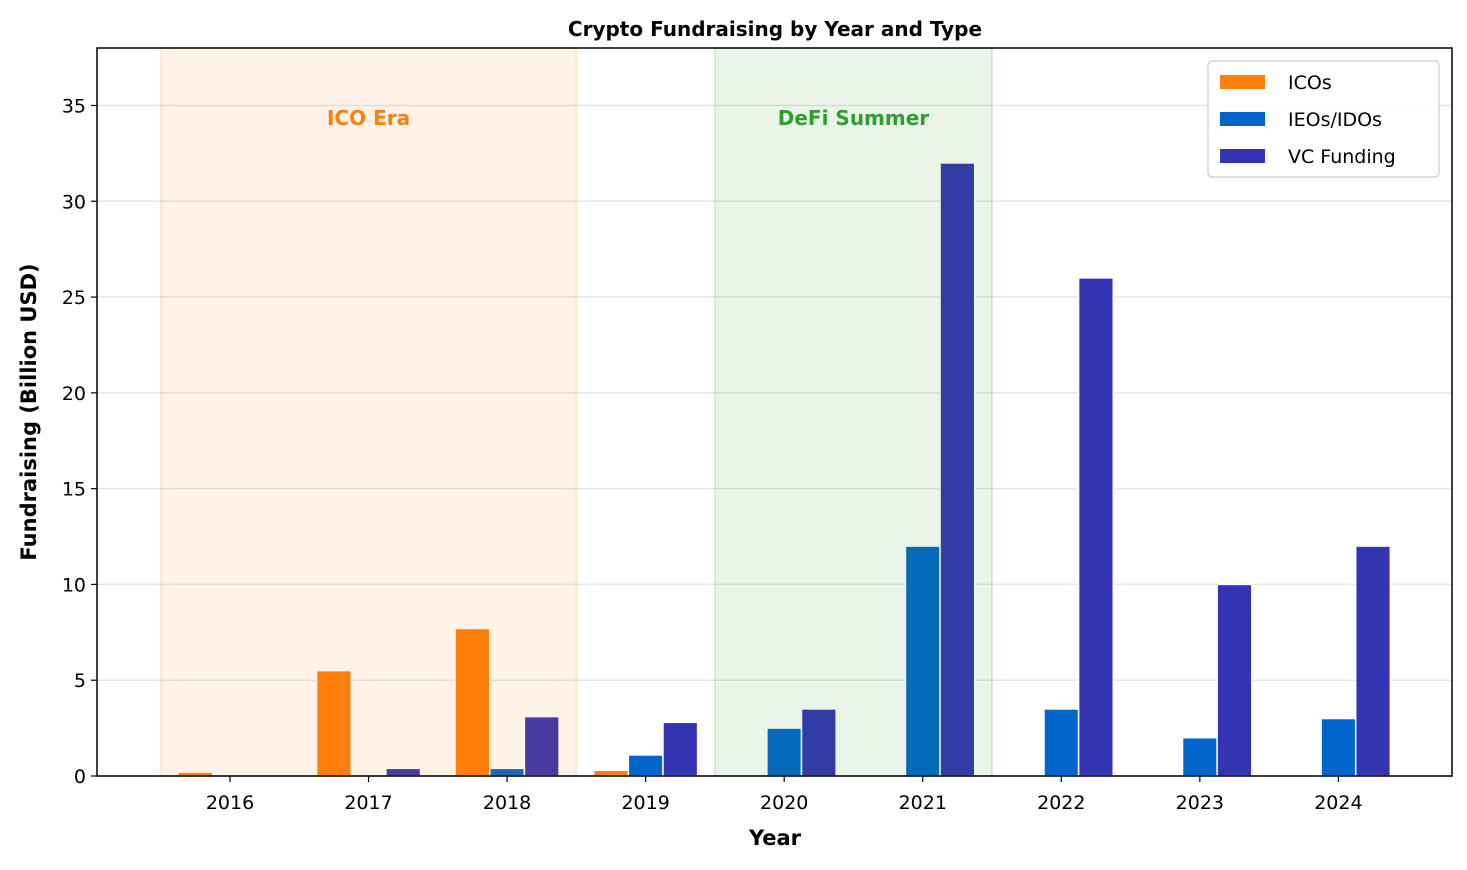 The height and width of the screenshot is (870, 1467). Describe the element at coordinates (74, 585) in the screenshot. I see `y-tick-label: 10` at that location.